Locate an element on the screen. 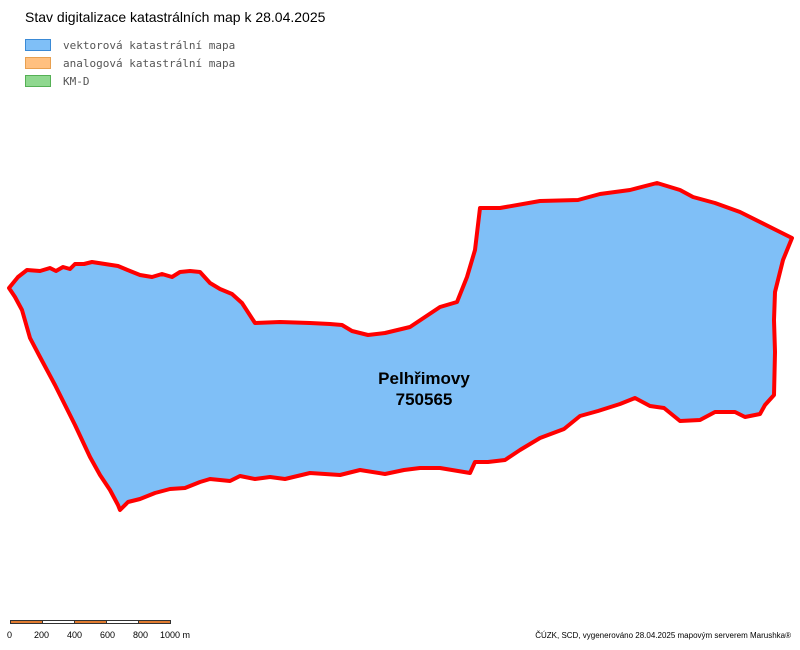  scale-label: 0 is located at coordinates (10, 635).